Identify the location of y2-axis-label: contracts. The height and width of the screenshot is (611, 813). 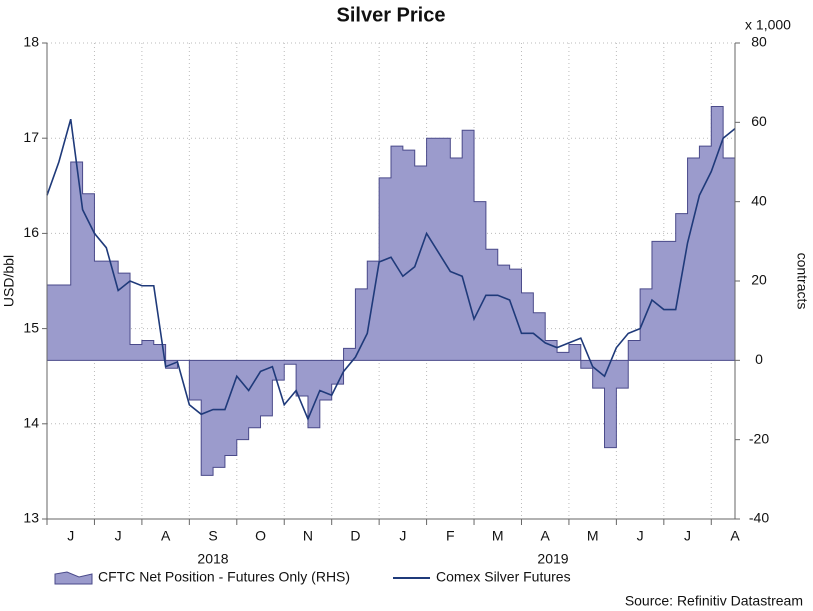
(802, 281).